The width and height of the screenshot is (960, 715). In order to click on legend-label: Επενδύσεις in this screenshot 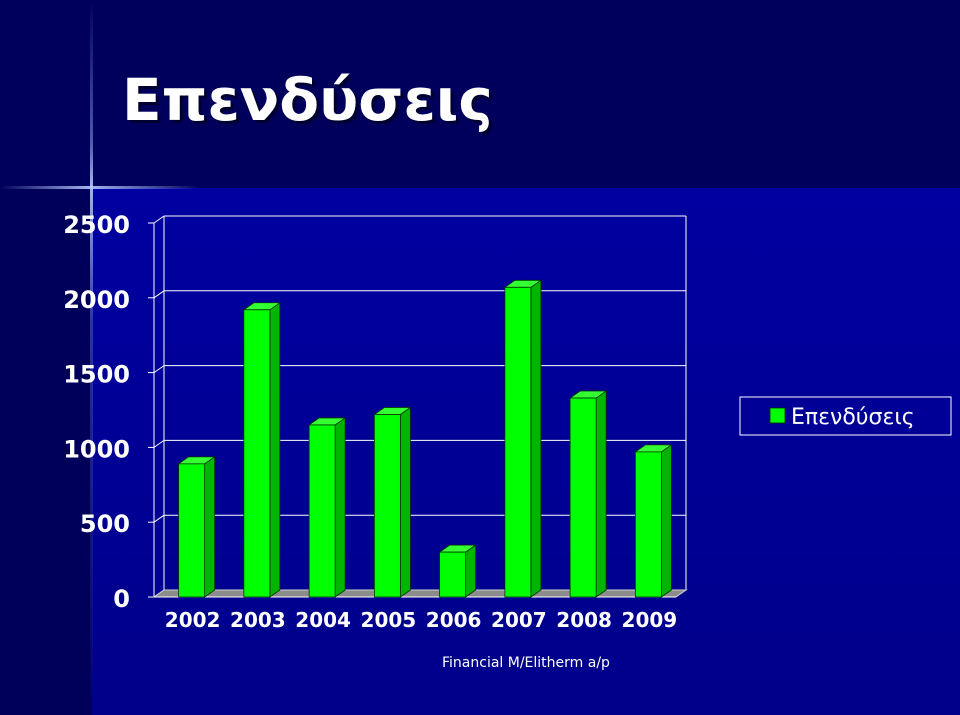, I will do `click(853, 417)`.